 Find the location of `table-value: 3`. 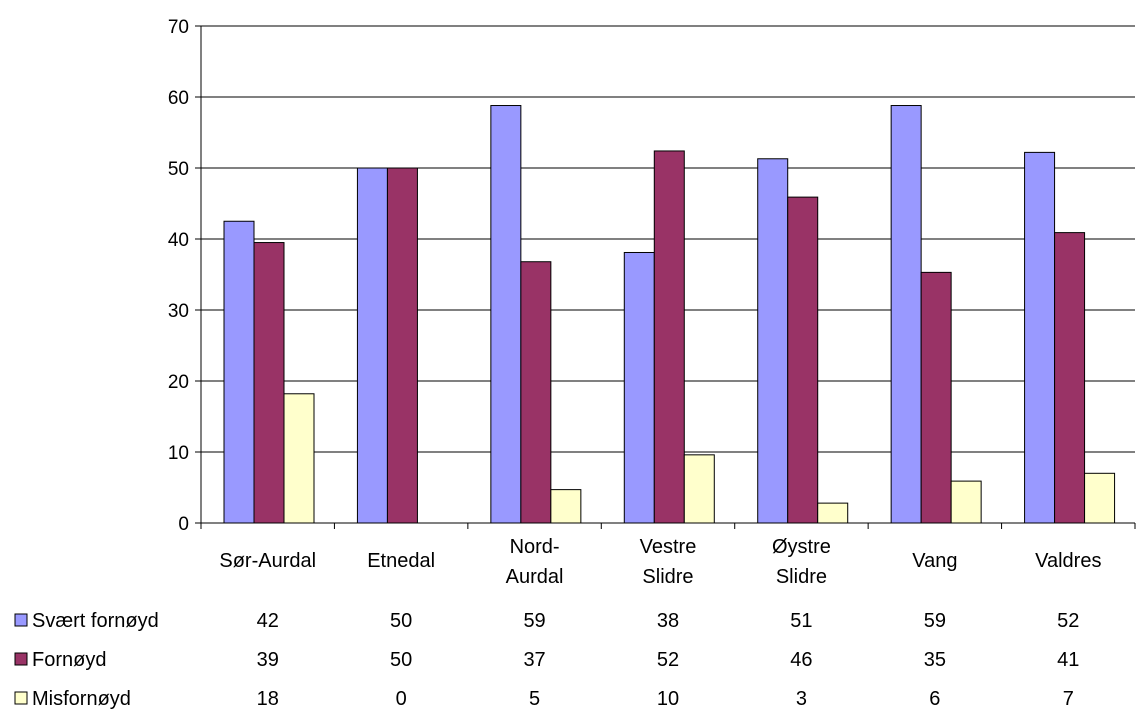

table-value: 3 is located at coordinates (801, 699).